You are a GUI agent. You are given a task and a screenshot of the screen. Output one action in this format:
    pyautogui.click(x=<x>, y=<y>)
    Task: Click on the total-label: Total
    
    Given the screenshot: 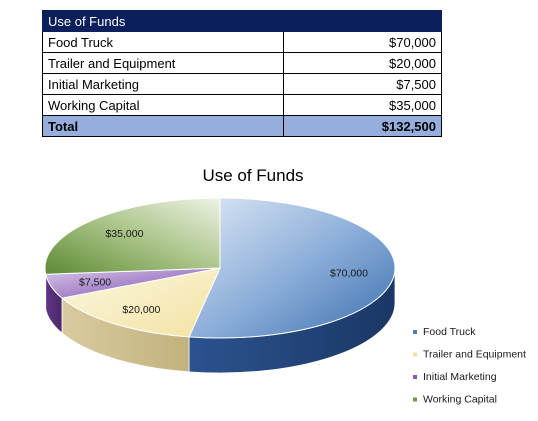 What is the action you would take?
    pyautogui.click(x=163, y=126)
    